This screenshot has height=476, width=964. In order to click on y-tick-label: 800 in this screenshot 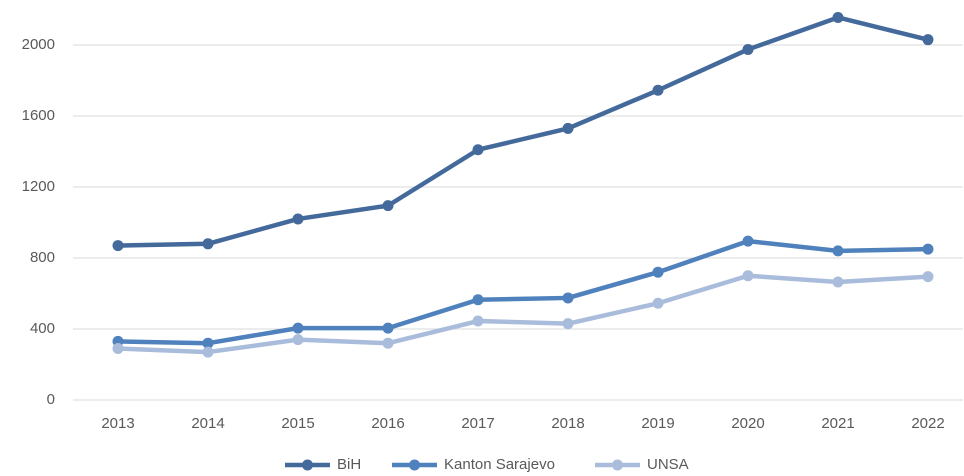, I will do `click(42, 257)`.